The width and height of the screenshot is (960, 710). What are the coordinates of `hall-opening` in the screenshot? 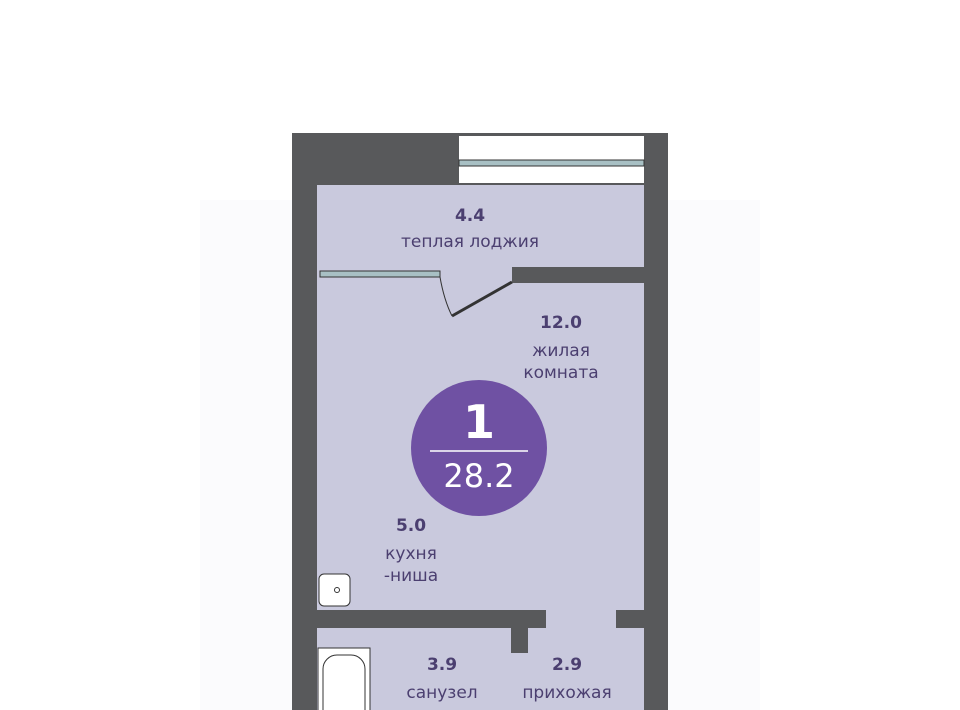 It's located at (581, 620).